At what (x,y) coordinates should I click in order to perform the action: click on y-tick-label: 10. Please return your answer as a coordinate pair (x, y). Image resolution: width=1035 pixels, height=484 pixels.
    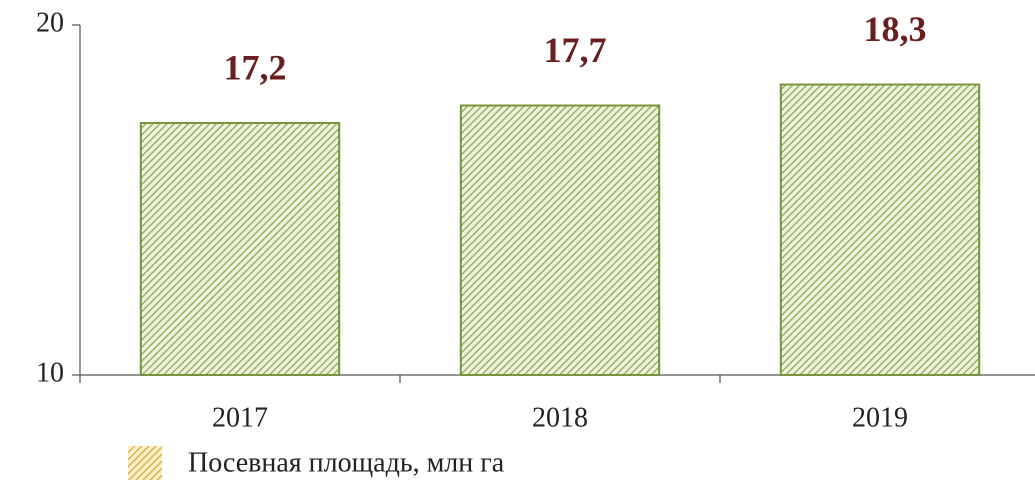
    Looking at the image, I should click on (50, 372).